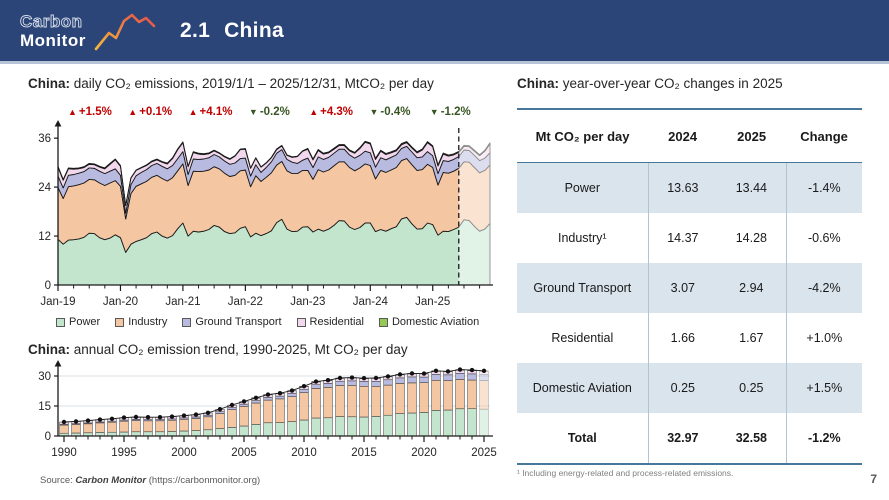 This screenshot has width=889, height=500. I want to click on value-2025: 2.94, so click(752, 288).